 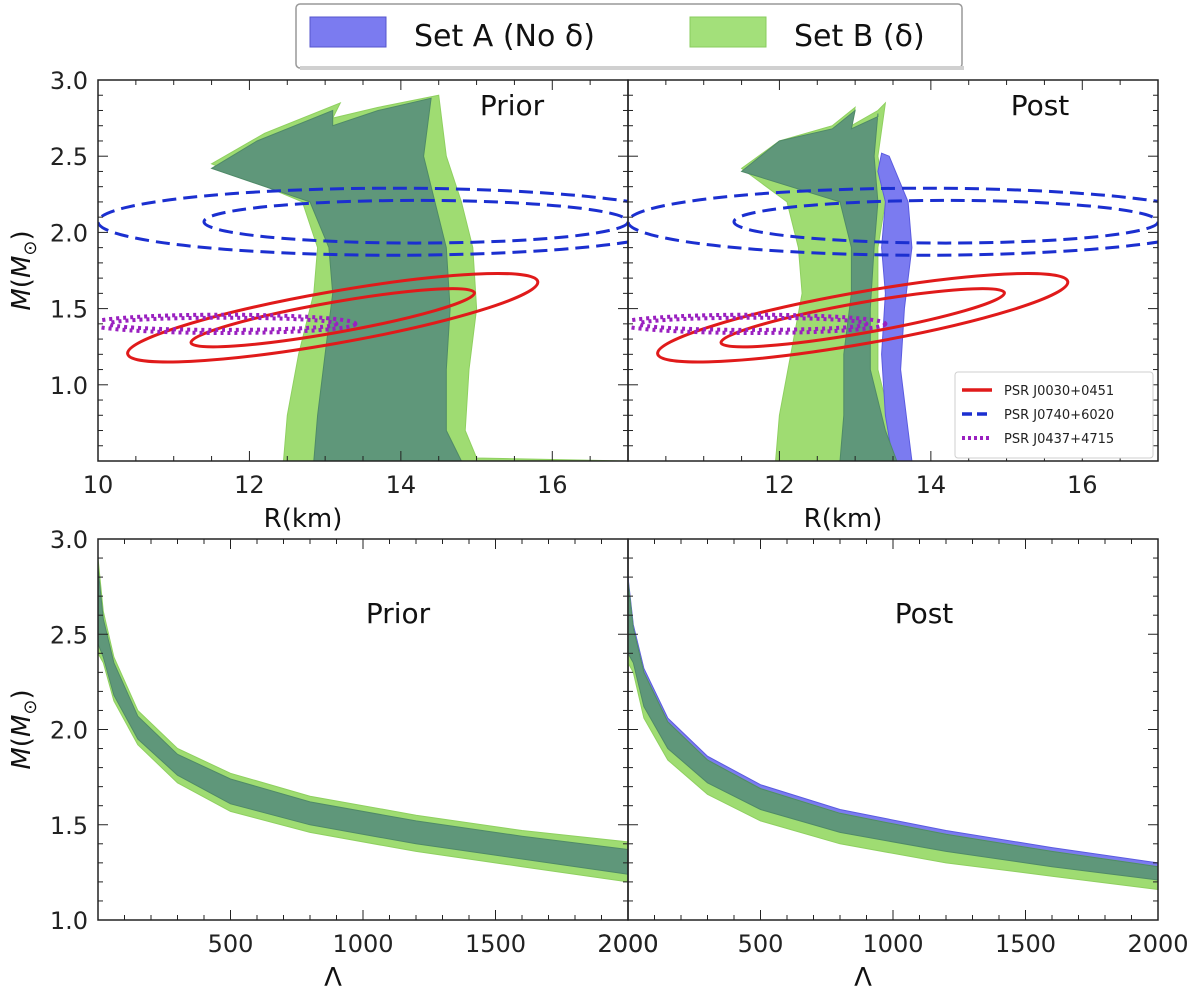 What do you see at coordinates (348, 32) in the screenshot?
I see `legend-swatch-set-a` at bounding box center [348, 32].